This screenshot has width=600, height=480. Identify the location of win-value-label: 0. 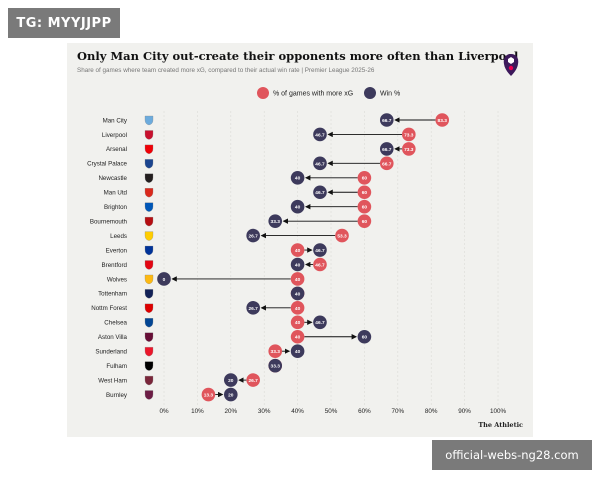
(164, 280).